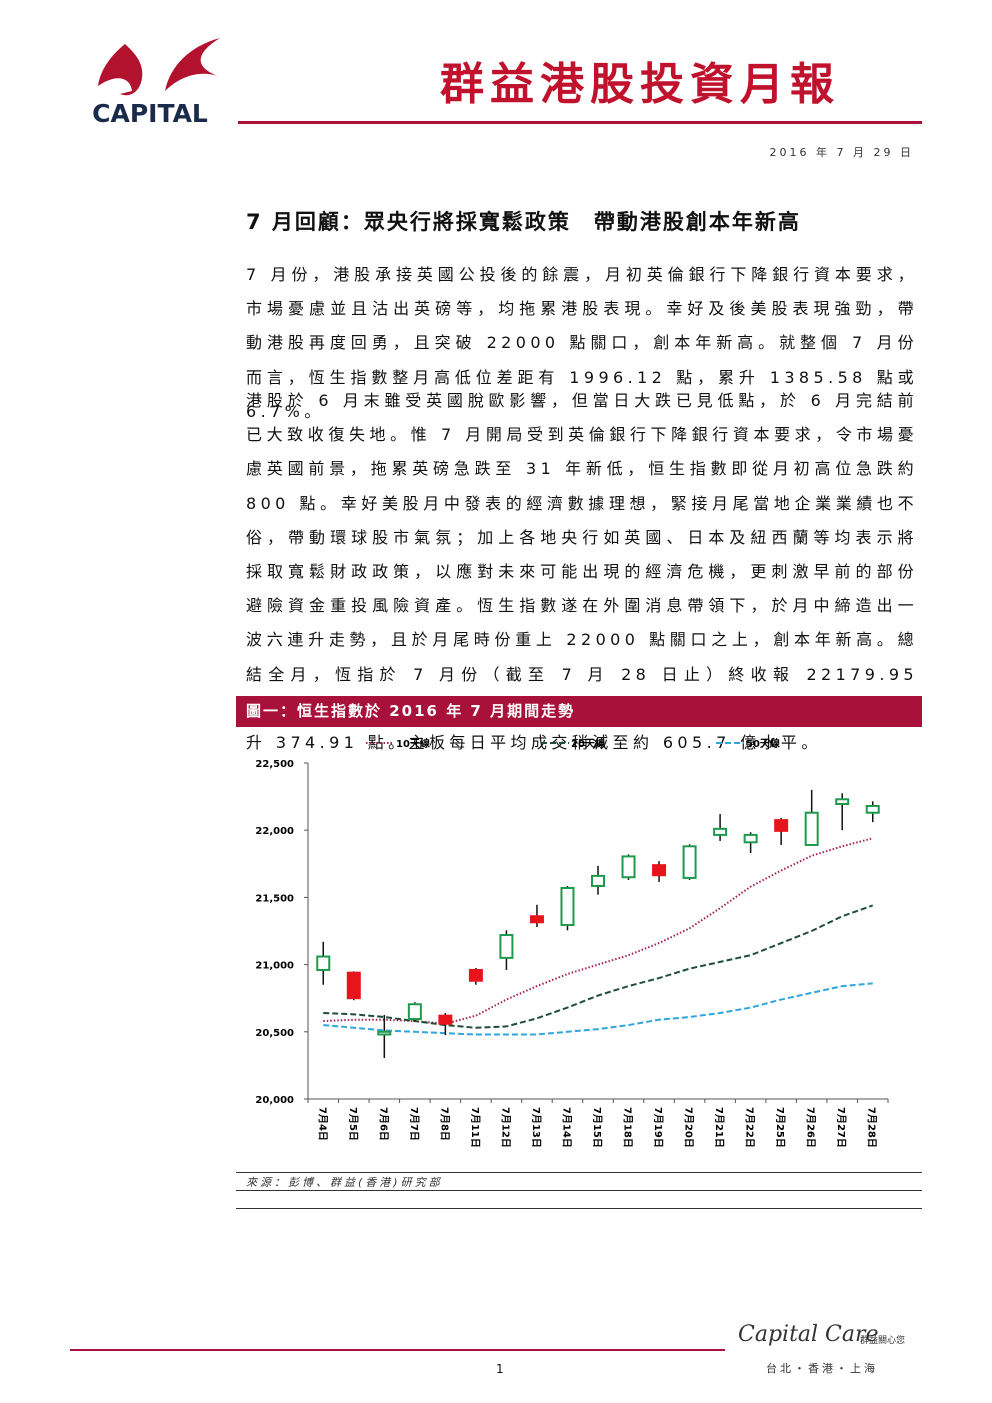 The image size is (992, 1403). What do you see at coordinates (274, 966) in the screenshot?
I see `y-tick-label: 21,000` at bounding box center [274, 966].